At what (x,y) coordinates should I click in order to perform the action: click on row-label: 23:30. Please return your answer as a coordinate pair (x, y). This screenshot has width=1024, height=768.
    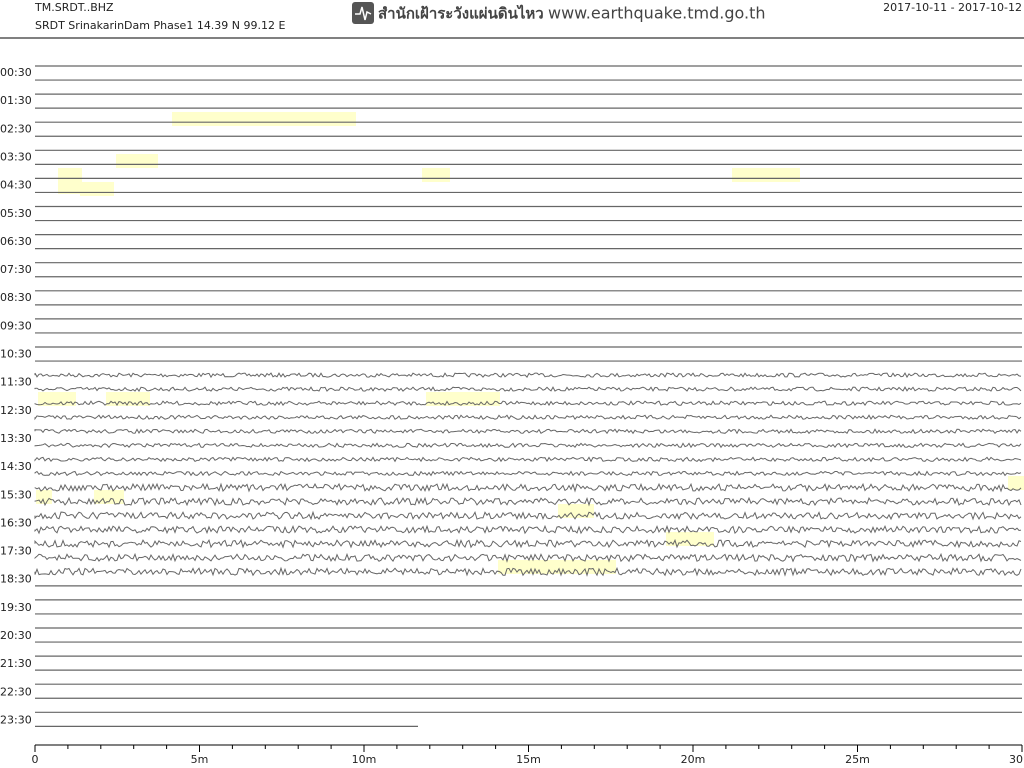
    Looking at the image, I should click on (16, 719).